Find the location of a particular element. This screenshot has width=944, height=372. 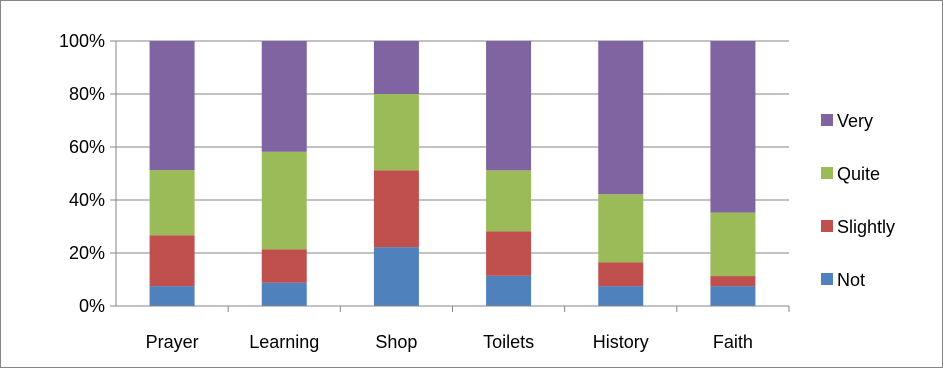

bar-segment-not-shop is located at coordinates (396, 276).